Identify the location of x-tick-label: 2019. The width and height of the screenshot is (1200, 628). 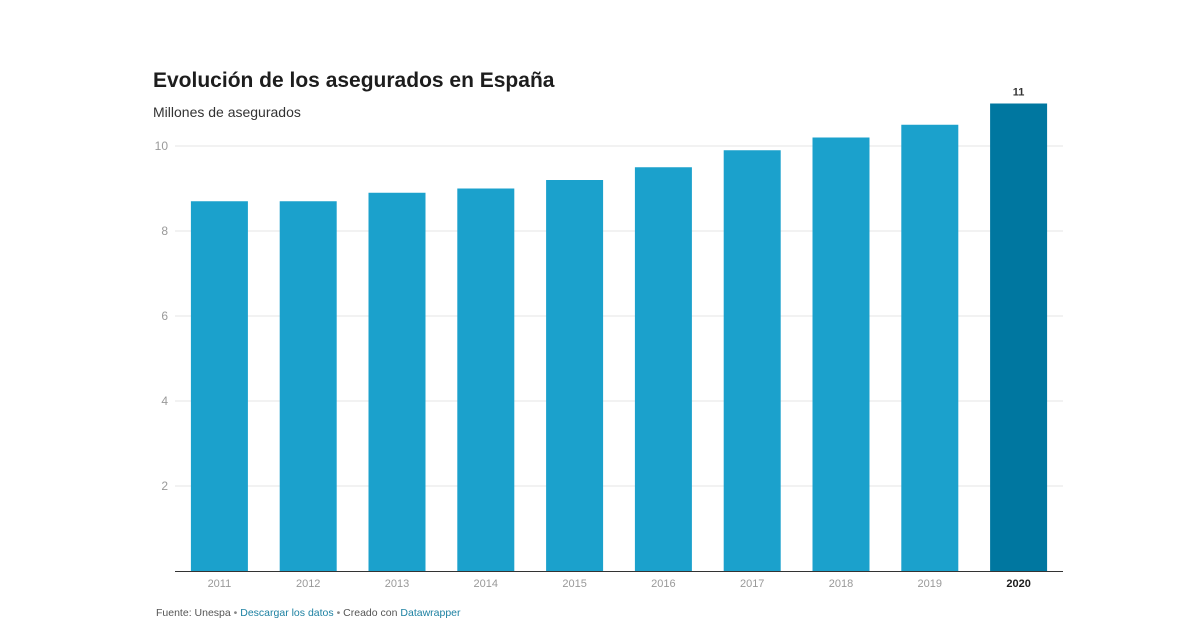
(930, 584).